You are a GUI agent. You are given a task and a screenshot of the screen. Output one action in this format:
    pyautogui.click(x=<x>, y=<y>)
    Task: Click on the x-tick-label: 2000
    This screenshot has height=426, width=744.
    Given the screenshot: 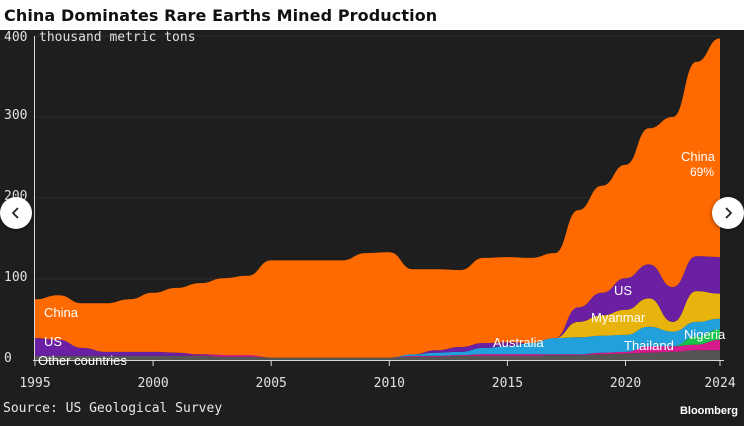 What is the action you would take?
    pyautogui.click(x=152, y=383)
    